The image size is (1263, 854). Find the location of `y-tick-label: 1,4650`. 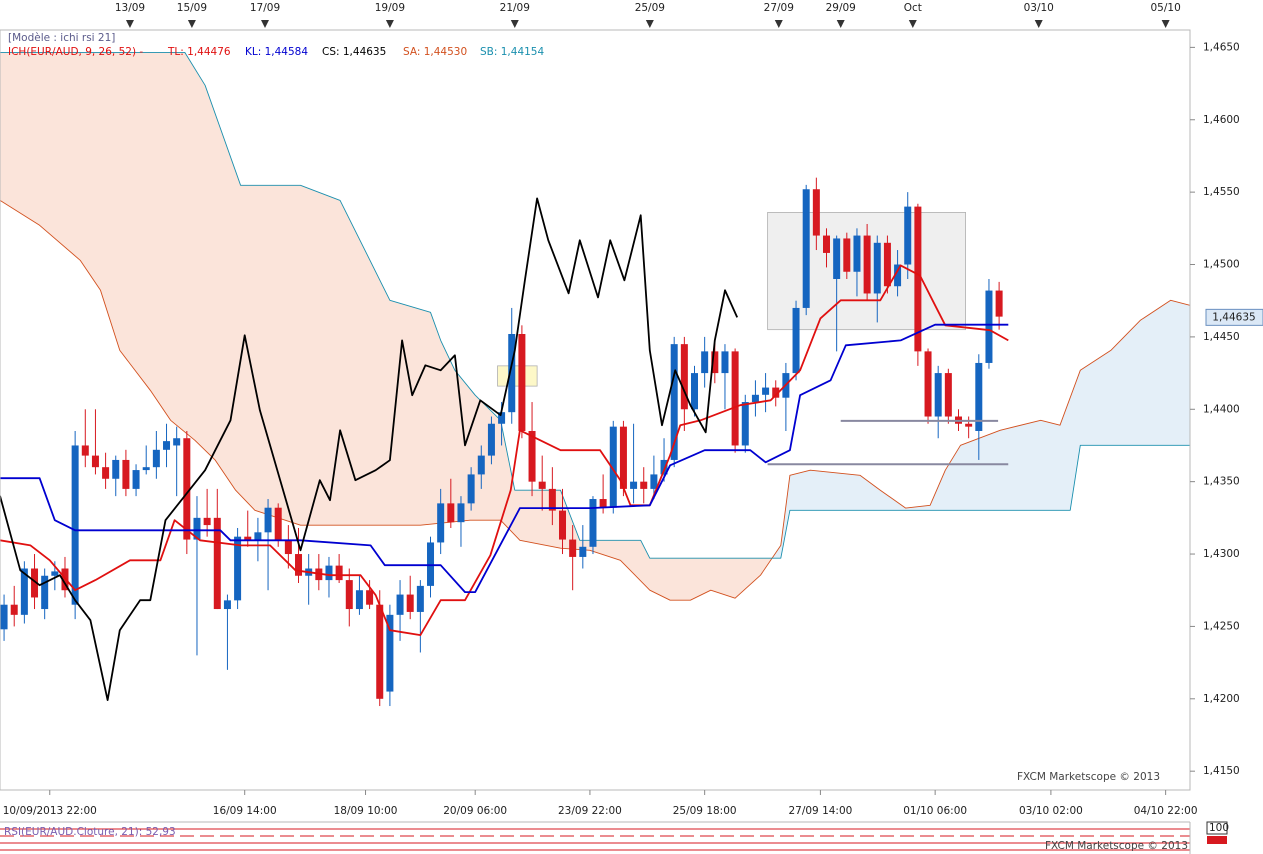

y-tick-label: 1,4650 is located at coordinates (1221, 47).